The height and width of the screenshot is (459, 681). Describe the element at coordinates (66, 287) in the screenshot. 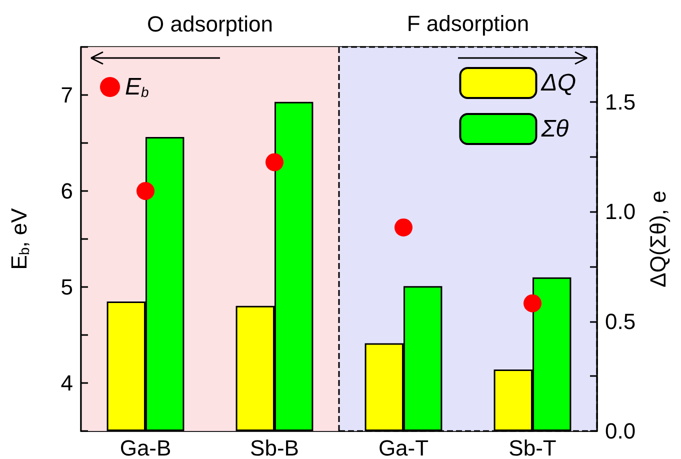

I see `y-tick-label: 5` at that location.